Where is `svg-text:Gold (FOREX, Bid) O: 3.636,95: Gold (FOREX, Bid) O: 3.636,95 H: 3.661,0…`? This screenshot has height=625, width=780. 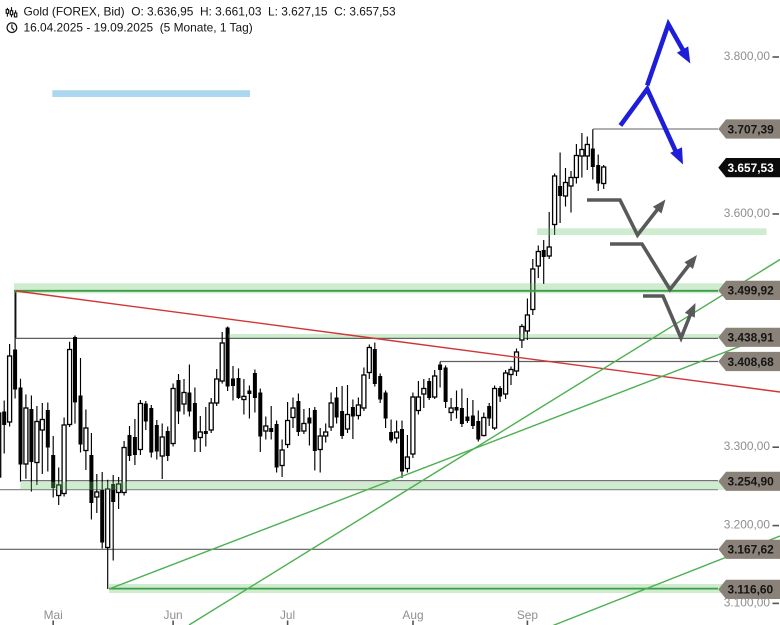 svg-text:Gold (FOREX, Bid) O: 3.636,95: Gold (FOREX, Bid) O: 3.636,95 H: 3.661,0… is located at coordinates (210, 11).